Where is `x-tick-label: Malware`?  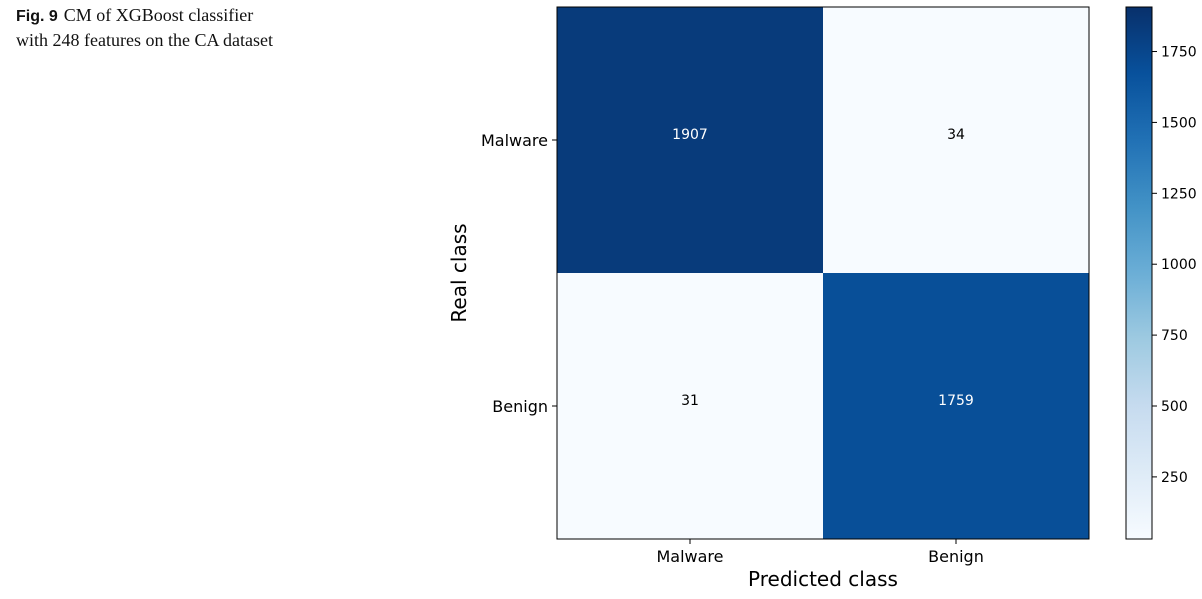 x-tick-label: Malware is located at coordinates (689, 556).